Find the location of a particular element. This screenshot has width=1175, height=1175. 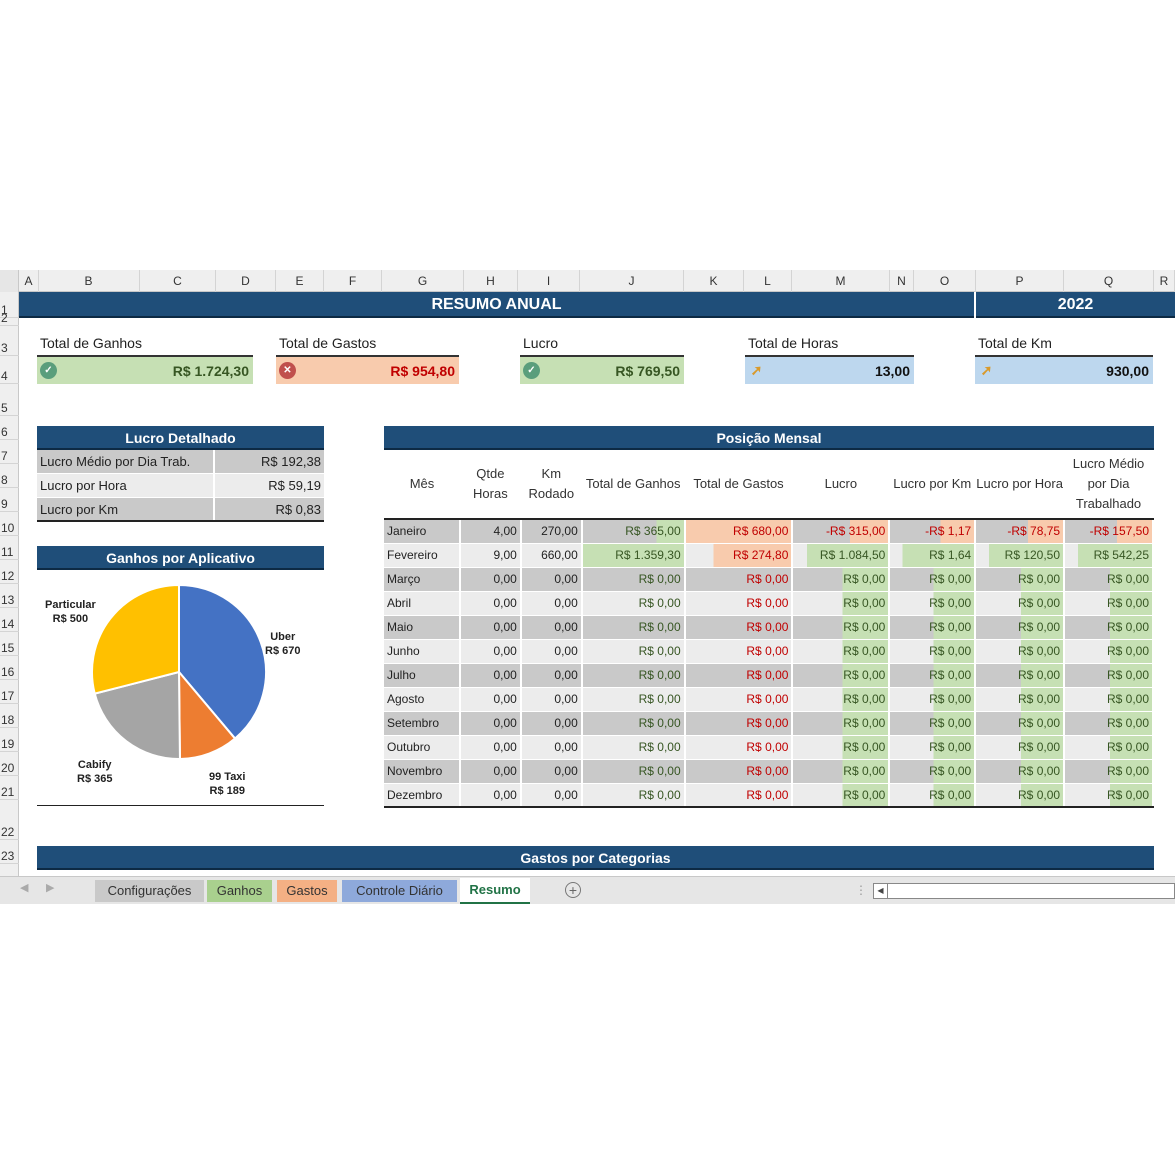

horizontal-scrollbar: ◀ is located at coordinates (1024, 891).